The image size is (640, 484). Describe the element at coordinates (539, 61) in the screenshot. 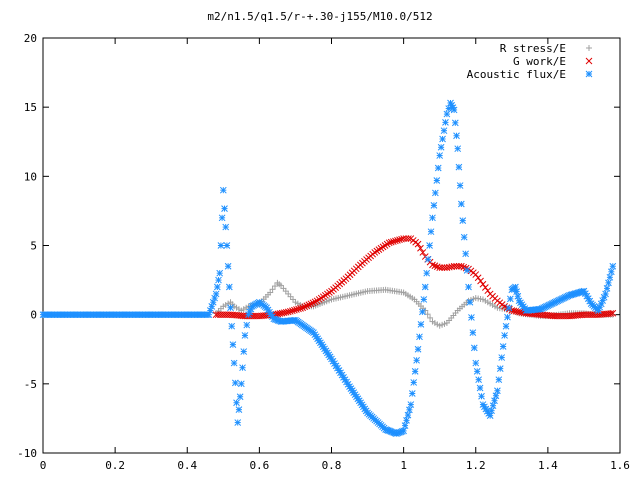

I see `legend-label: G work/E` at that location.